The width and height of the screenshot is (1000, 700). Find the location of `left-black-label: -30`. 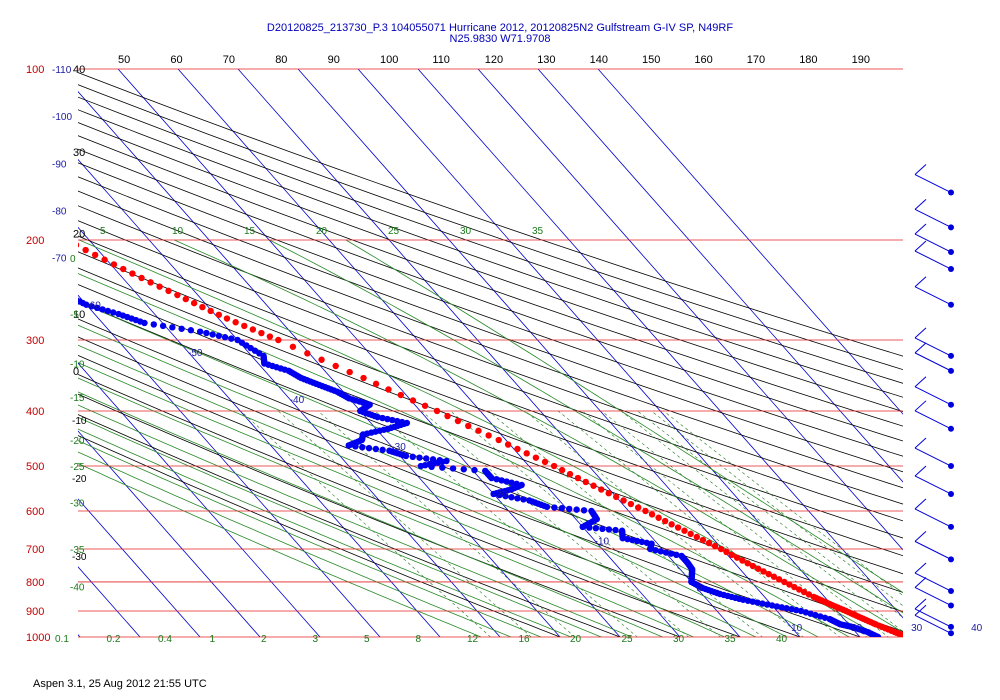

left-black-label: -30 is located at coordinates (79, 557).